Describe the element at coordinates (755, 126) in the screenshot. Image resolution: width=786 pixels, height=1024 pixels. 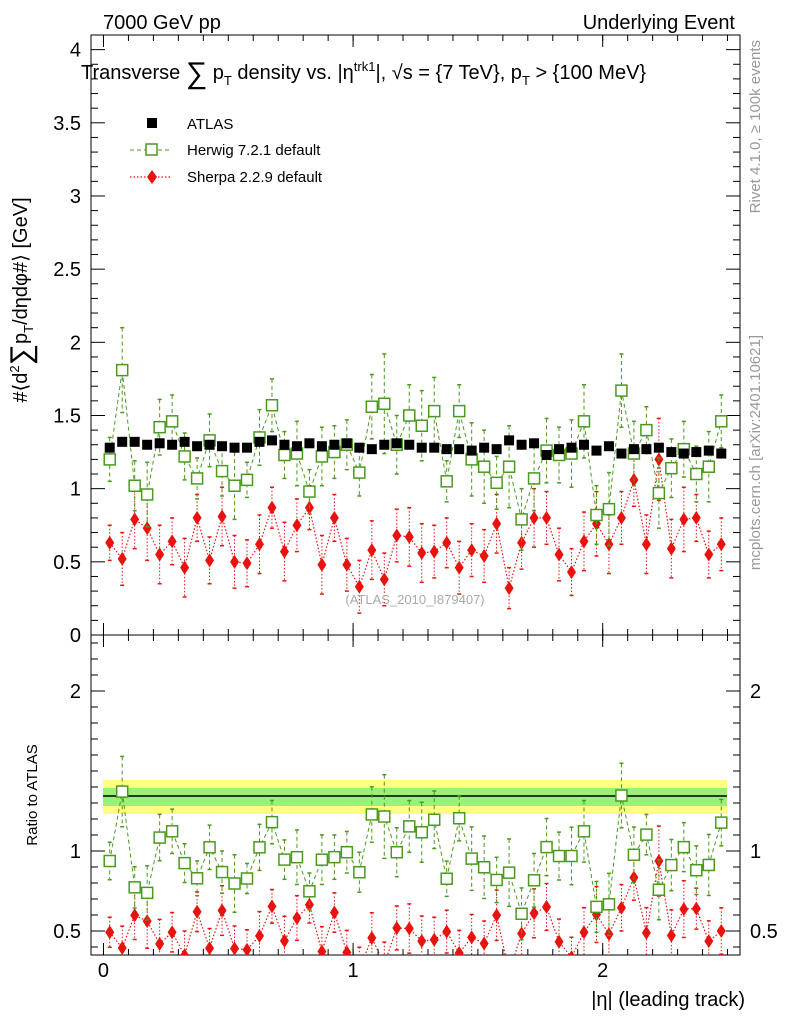
I see `side-text-rivet: Rivet 4.1.0, ≥ 100k events` at that location.